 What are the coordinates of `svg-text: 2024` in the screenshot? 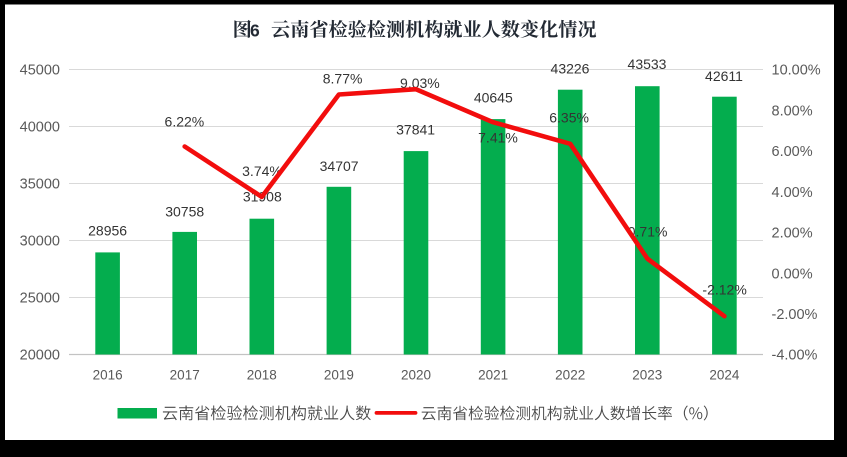 It's located at (724, 375).